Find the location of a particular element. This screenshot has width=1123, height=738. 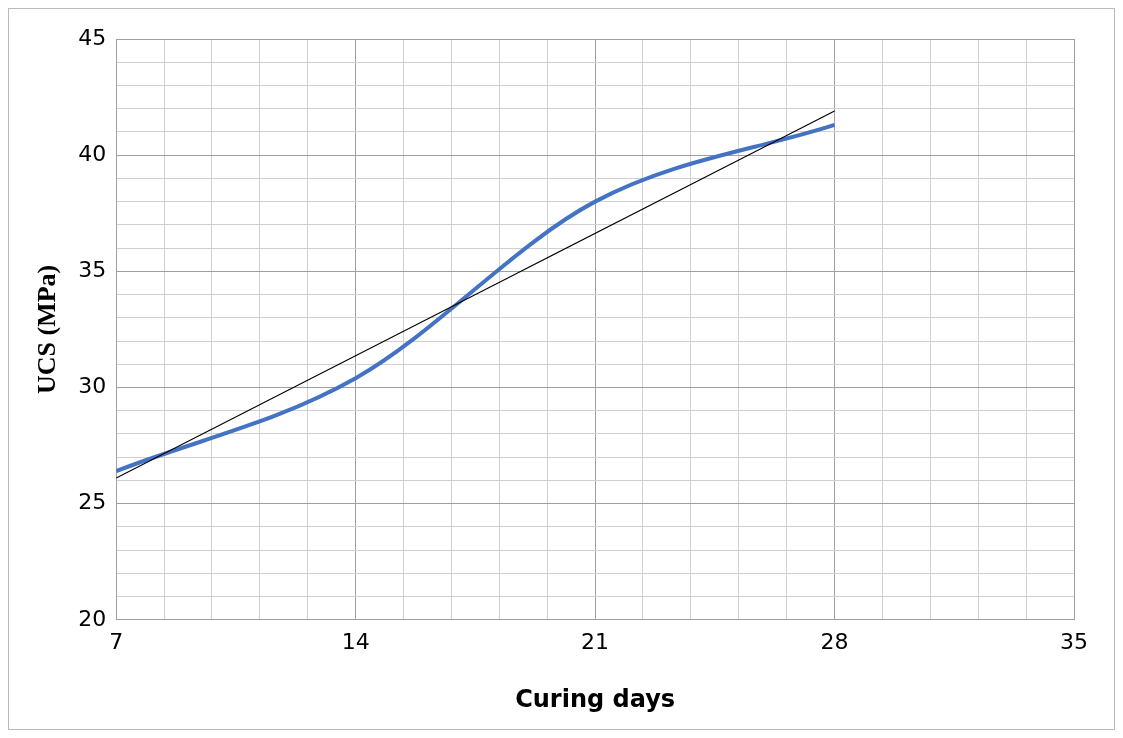

x-axis-title: Curing days is located at coordinates (595, 698).